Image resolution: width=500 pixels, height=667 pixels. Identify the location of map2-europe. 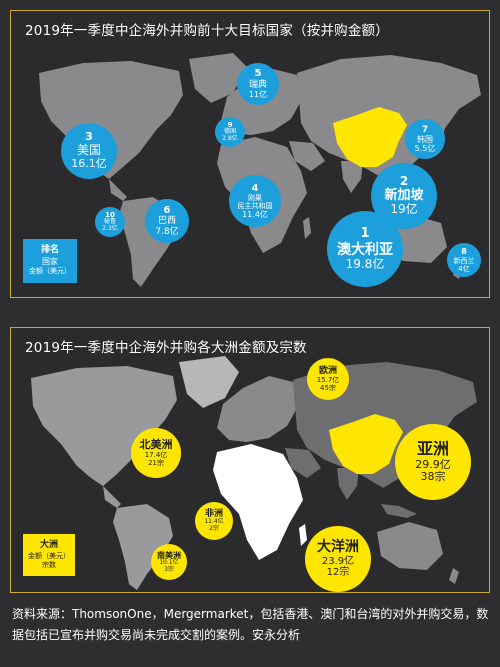
(257, 409).